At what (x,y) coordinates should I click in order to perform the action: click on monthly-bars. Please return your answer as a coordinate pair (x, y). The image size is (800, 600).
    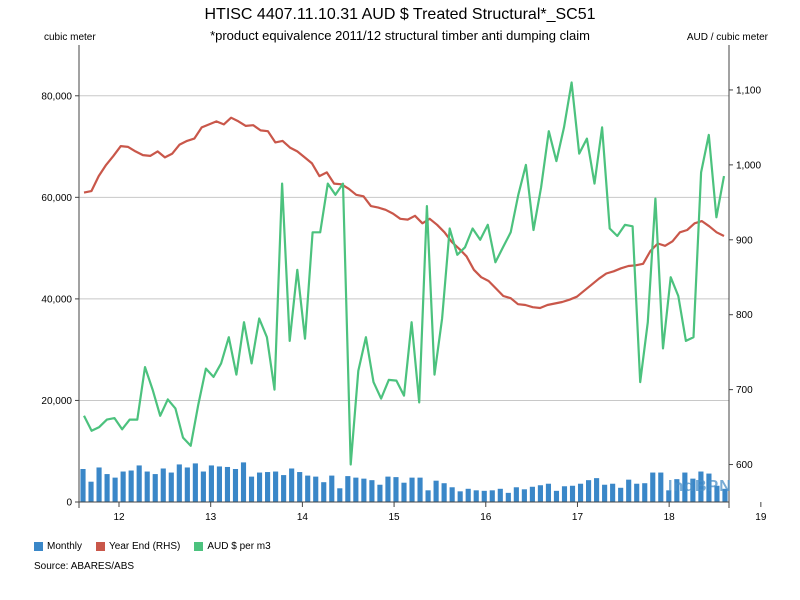
    Looking at the image, I should click on (404, 482).